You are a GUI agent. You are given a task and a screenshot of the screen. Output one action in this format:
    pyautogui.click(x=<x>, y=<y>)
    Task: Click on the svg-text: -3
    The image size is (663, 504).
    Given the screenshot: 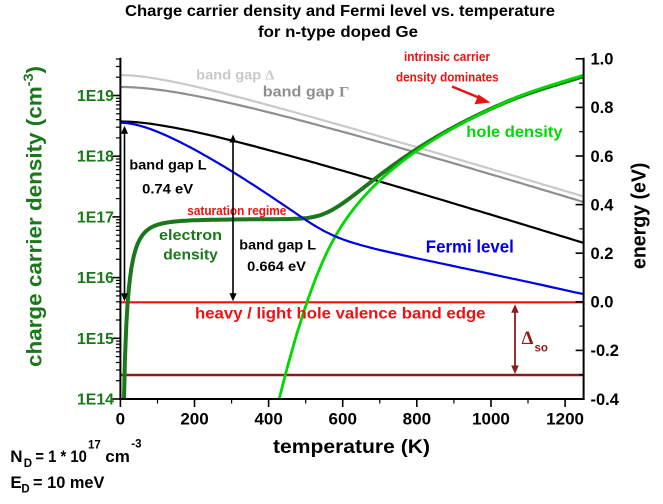 What is the action you would take?
    pyautogui.click(x=136, y=444)
    